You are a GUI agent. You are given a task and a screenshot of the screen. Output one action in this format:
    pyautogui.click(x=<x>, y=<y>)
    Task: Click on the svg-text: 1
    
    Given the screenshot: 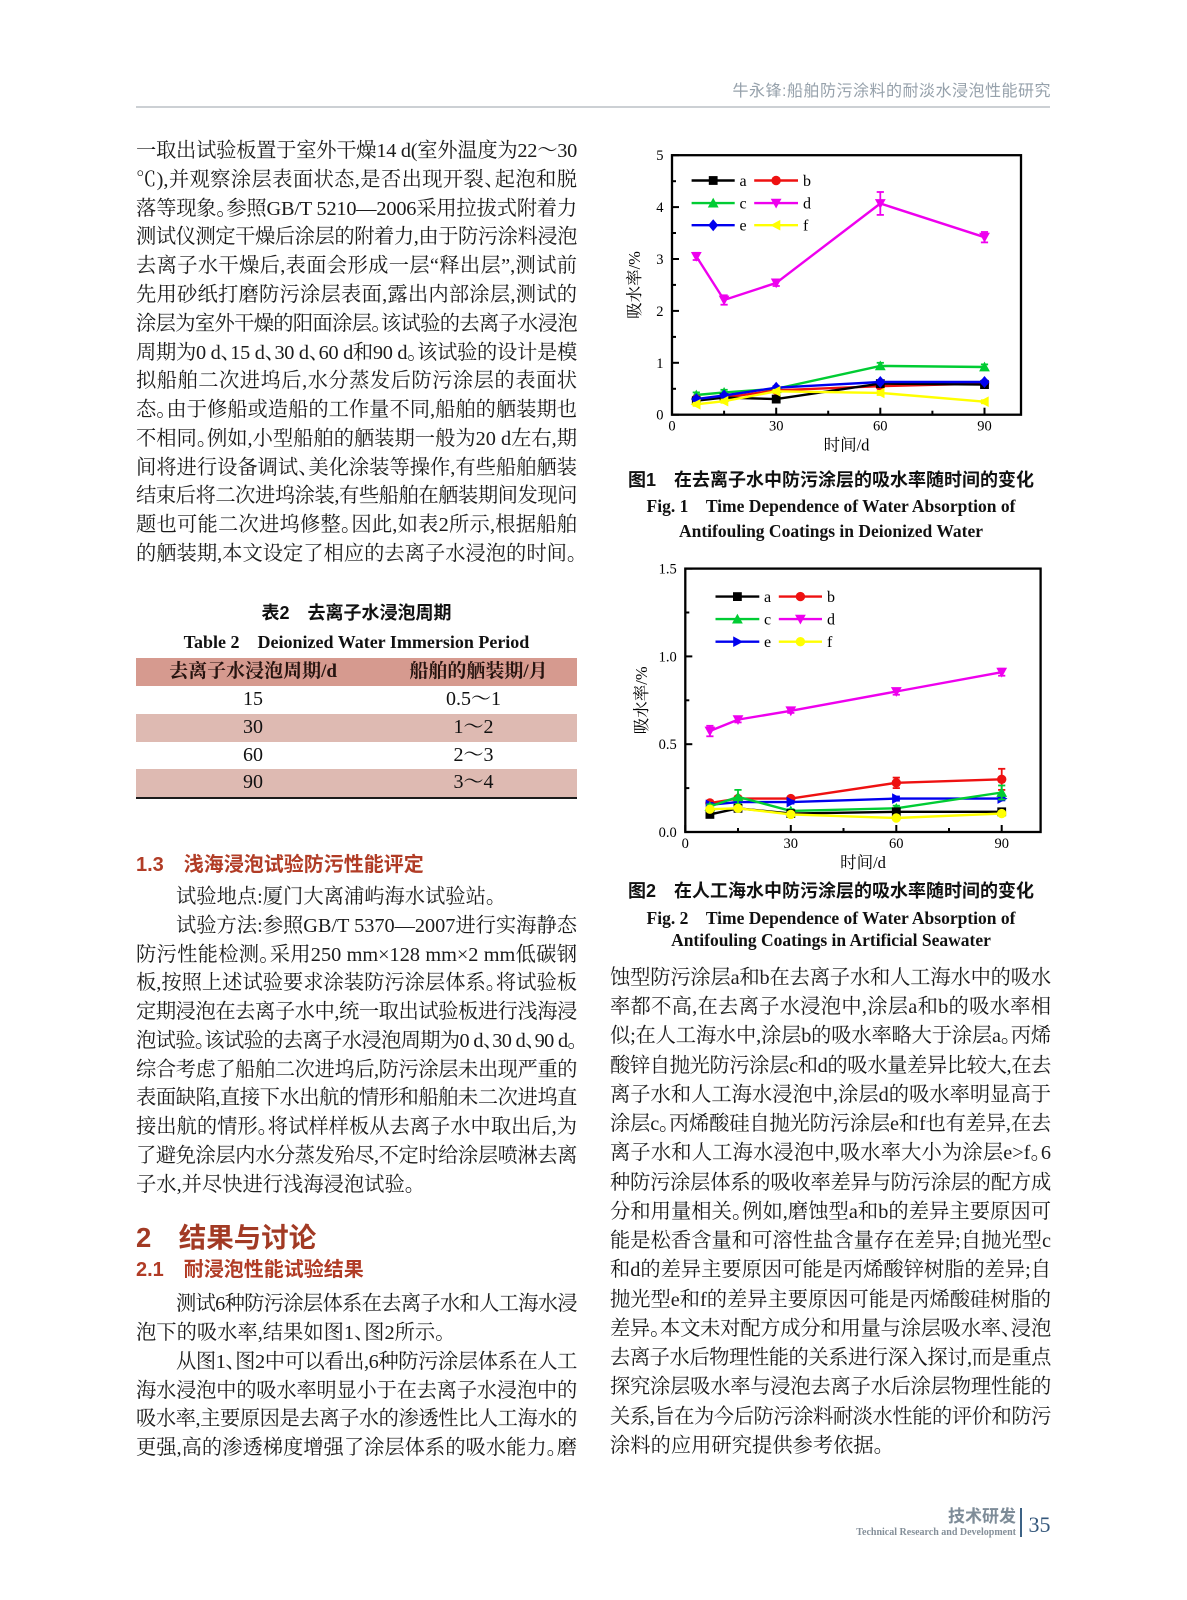 What is the action you would take?
    pyautogui.click(x=659, y=364)
    